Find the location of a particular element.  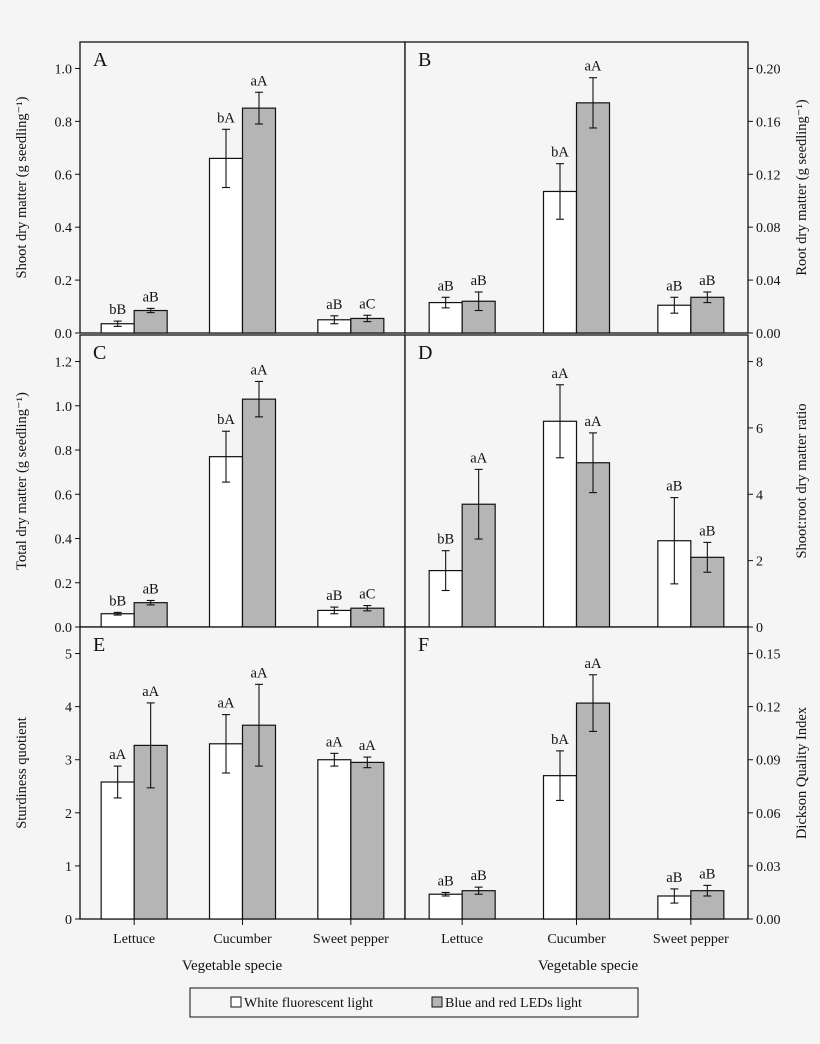

panel-letter: E is located at coordinates (99, 645).